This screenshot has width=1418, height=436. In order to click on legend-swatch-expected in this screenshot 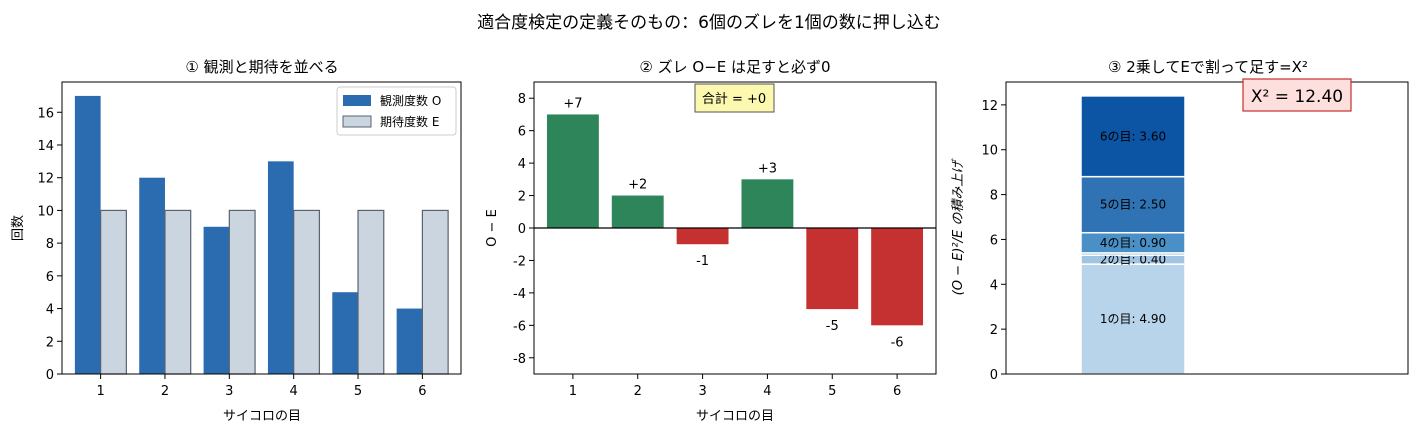, I will do `click(357, 121)`.